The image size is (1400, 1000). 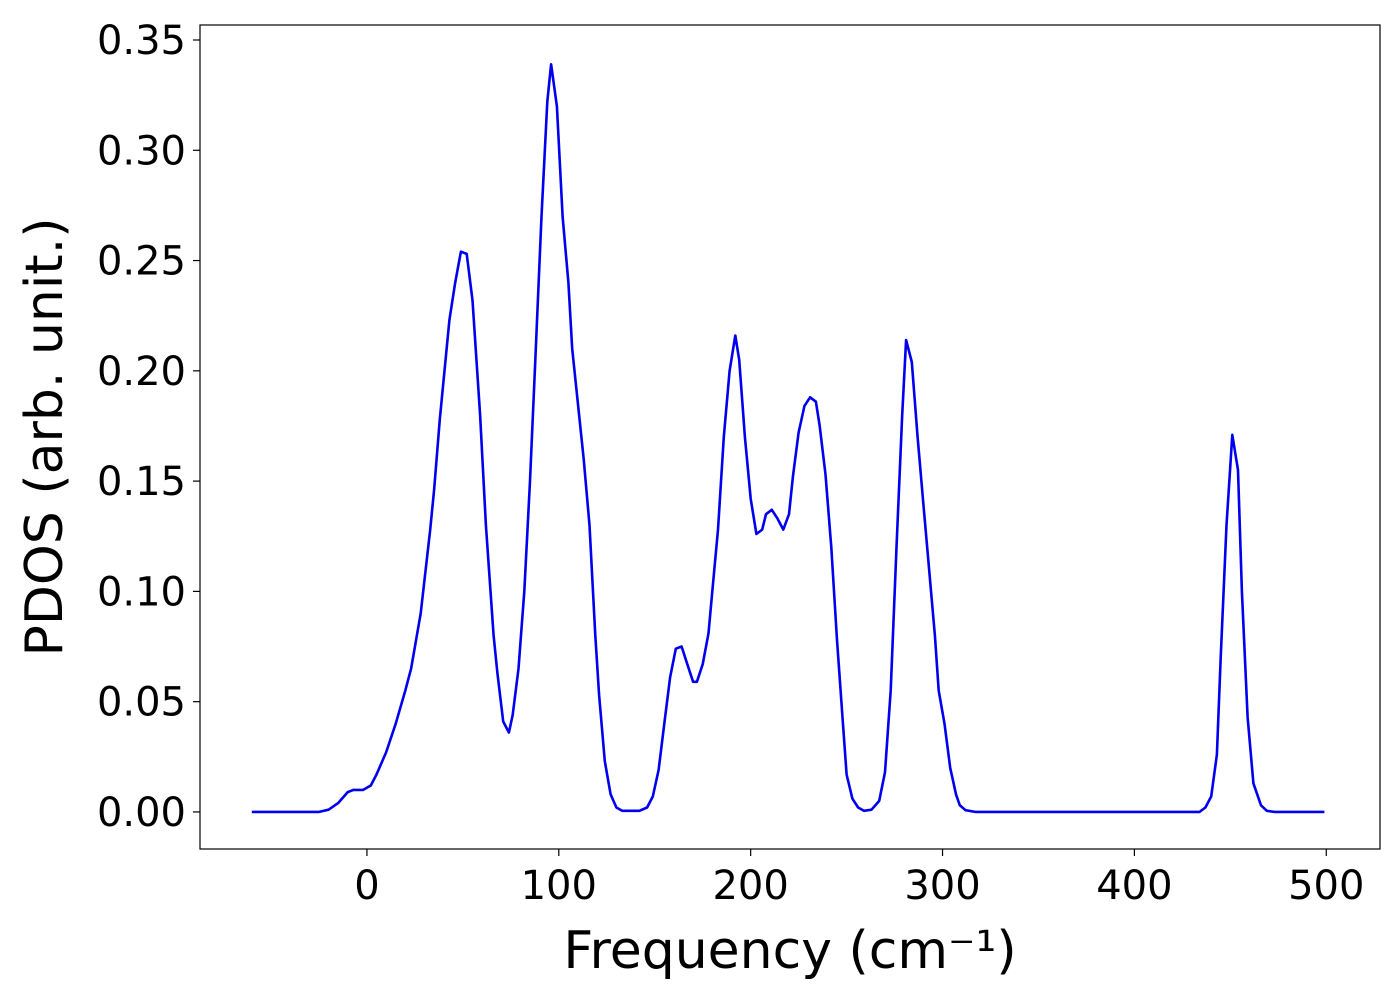 I want to click on x-tick-label: 100, so click(x=559, y=886).